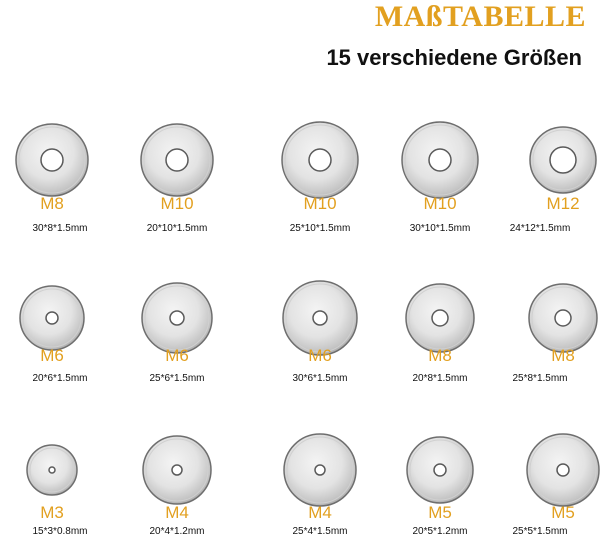  What do you see at coordinates (454, 57) in the screenshot?
I see `page-subtitle: 15 verschiedene Größen` at bounding box center [454, 57].